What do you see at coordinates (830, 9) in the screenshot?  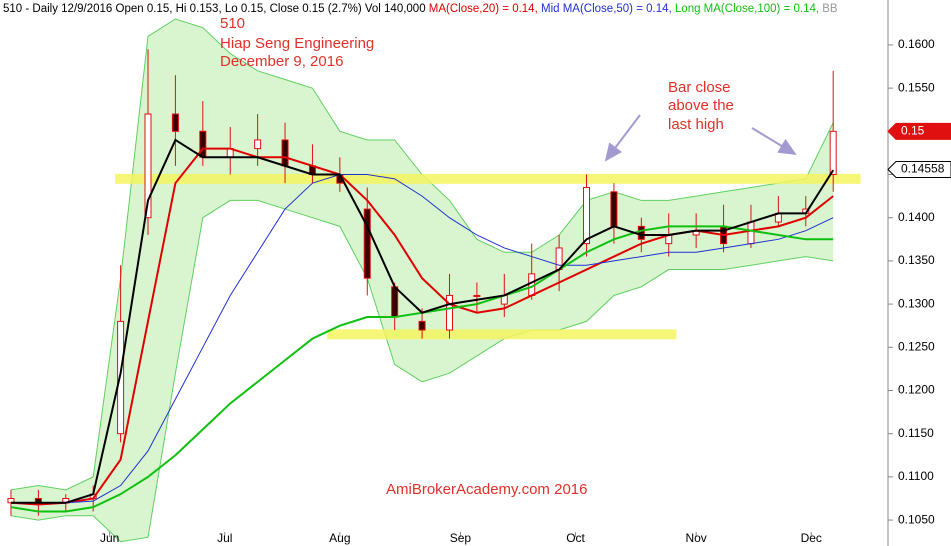 I see `legend-entry: BB` at bounding box center [830, 9].